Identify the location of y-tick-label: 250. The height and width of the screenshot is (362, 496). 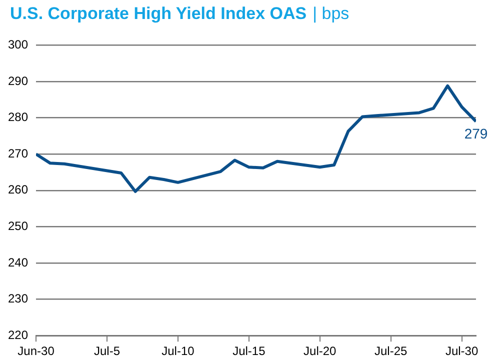
(18, 226).